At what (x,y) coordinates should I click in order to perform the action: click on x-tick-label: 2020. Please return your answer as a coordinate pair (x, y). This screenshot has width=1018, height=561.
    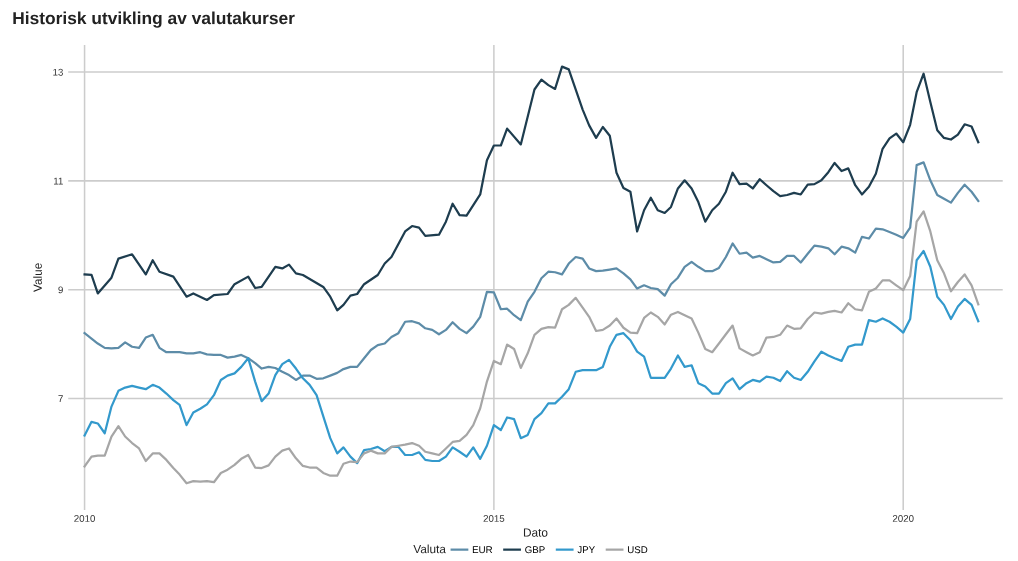
    Looking at the image, I should click on (903, 518).